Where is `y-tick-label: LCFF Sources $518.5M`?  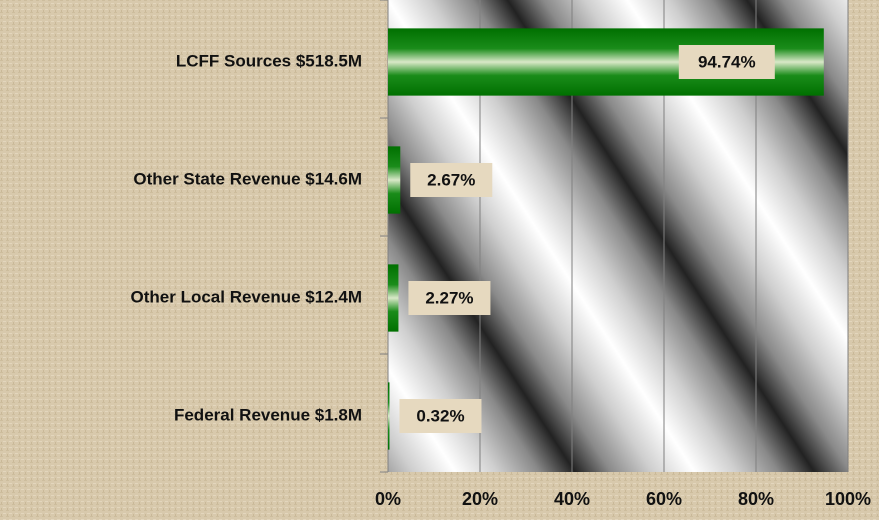
y-tick-label: LCFF Sources $518.5M is located at coordinates (269, 60).